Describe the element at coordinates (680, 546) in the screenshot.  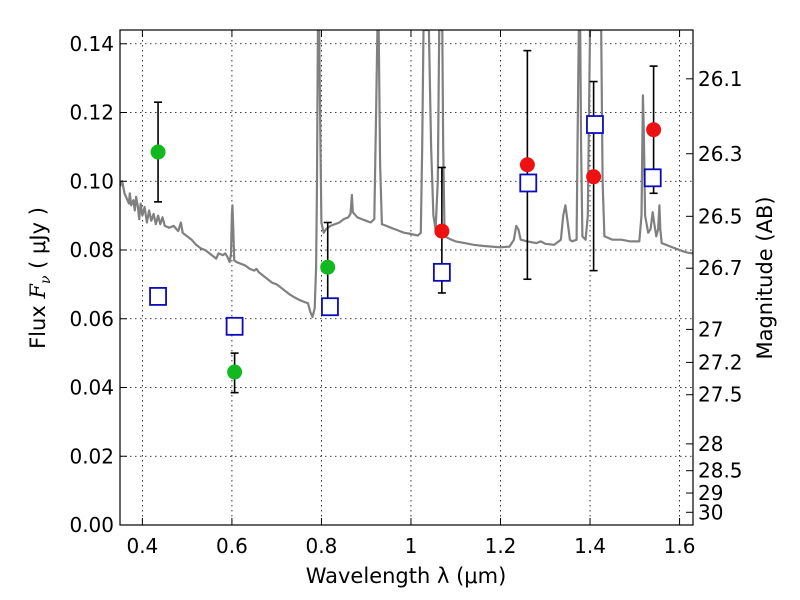
I see `x-tick-label: 1.6` at that location.